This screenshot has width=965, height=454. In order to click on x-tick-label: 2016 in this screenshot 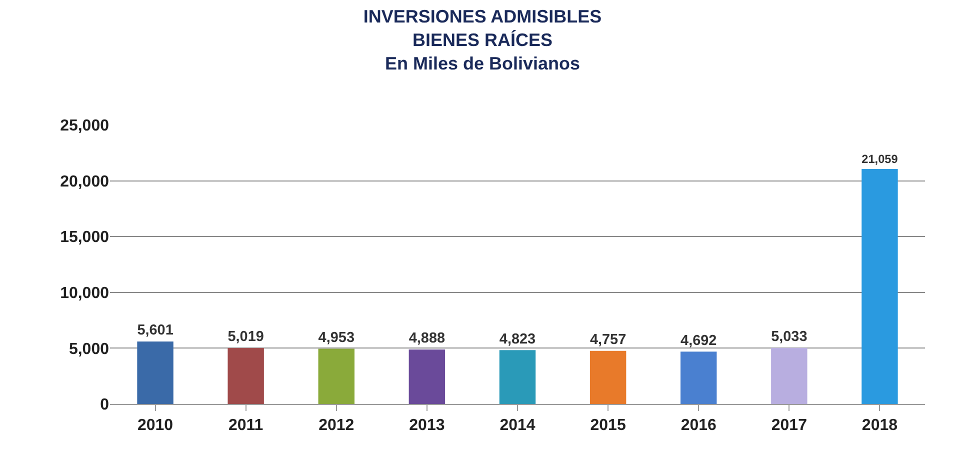, I will do `click(698, 425)`.